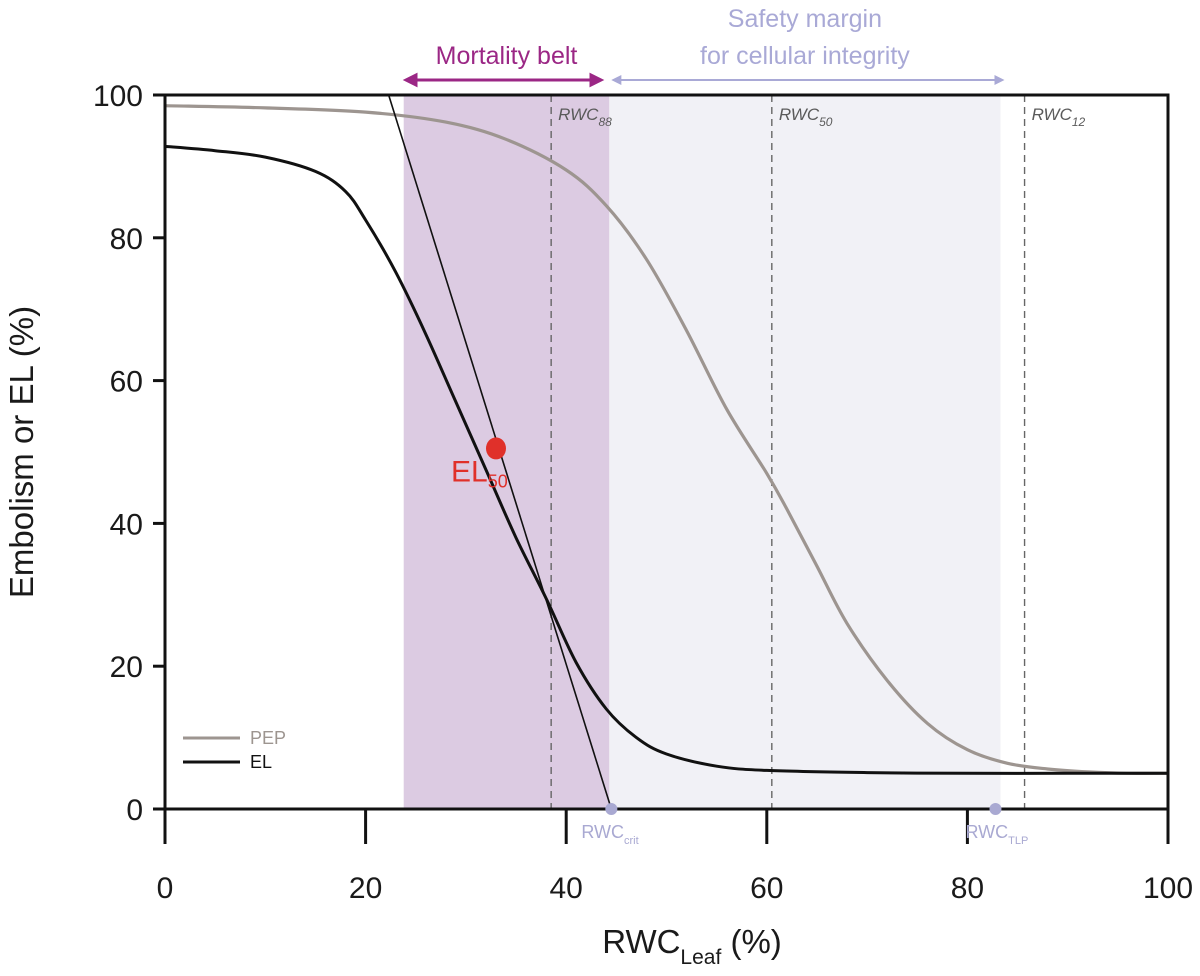 The image size is (1200, 976). I want to click on mortality-belt-label: Mortality belt, so click(507, 56).